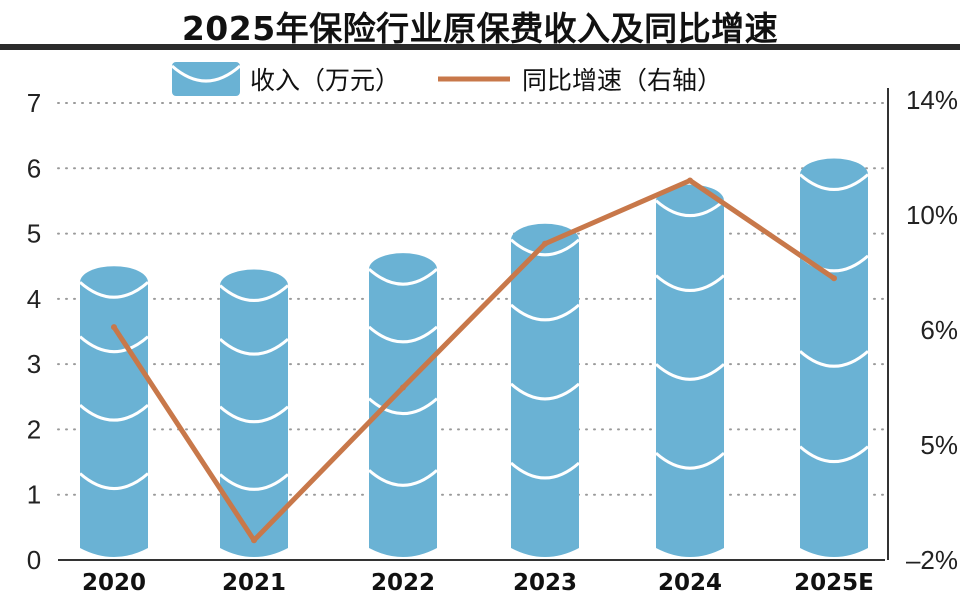 The image size is (960, 593). I want to click on legend-bar-swatch, so click(206, 79).